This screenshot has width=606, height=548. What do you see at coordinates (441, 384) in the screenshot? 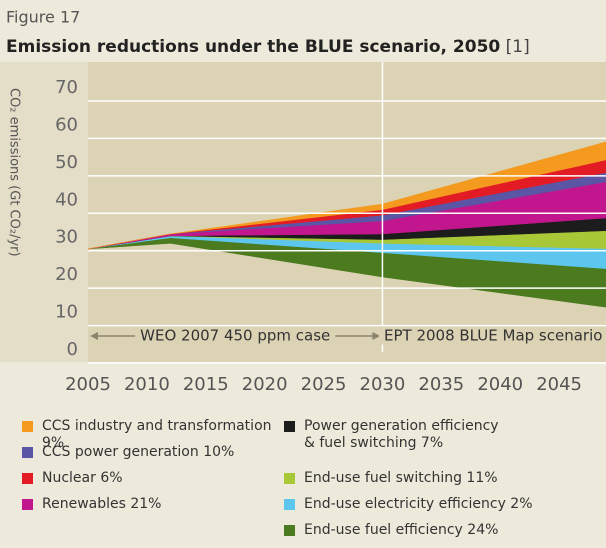
I see `x-tick-label: 2035` at bounding box center [441, 384].